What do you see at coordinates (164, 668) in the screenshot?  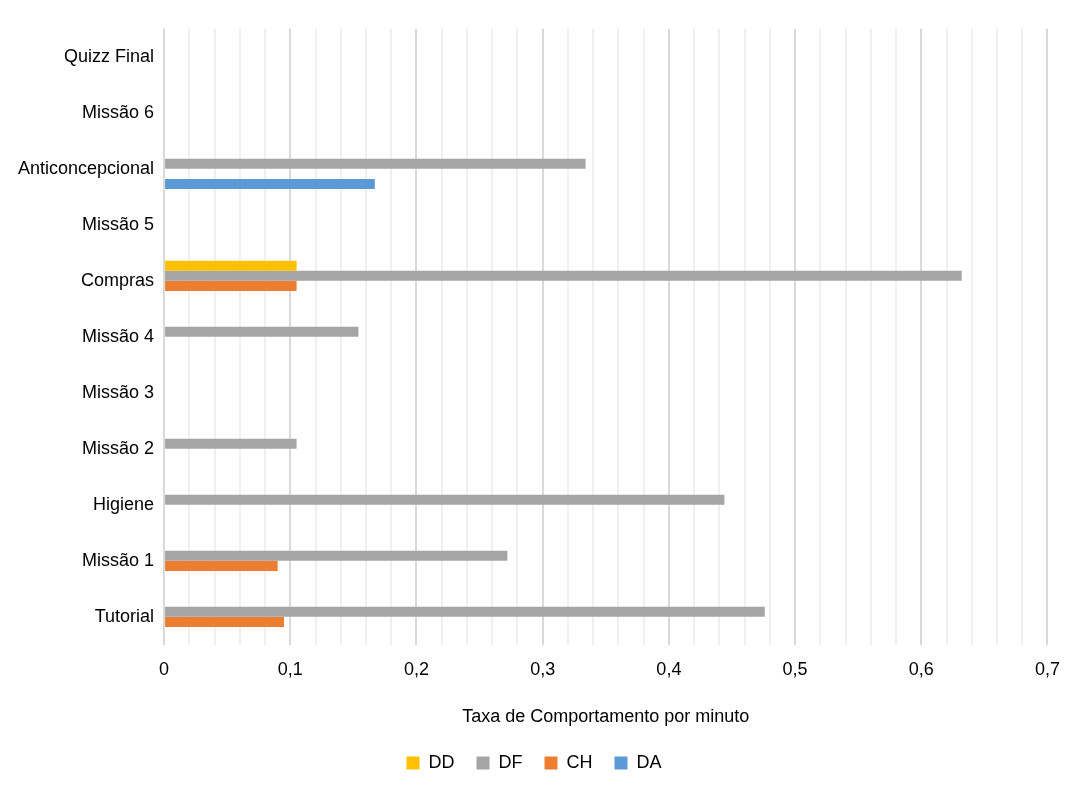 I see `x-tick-label: 0` at bounding box center [164, 668].